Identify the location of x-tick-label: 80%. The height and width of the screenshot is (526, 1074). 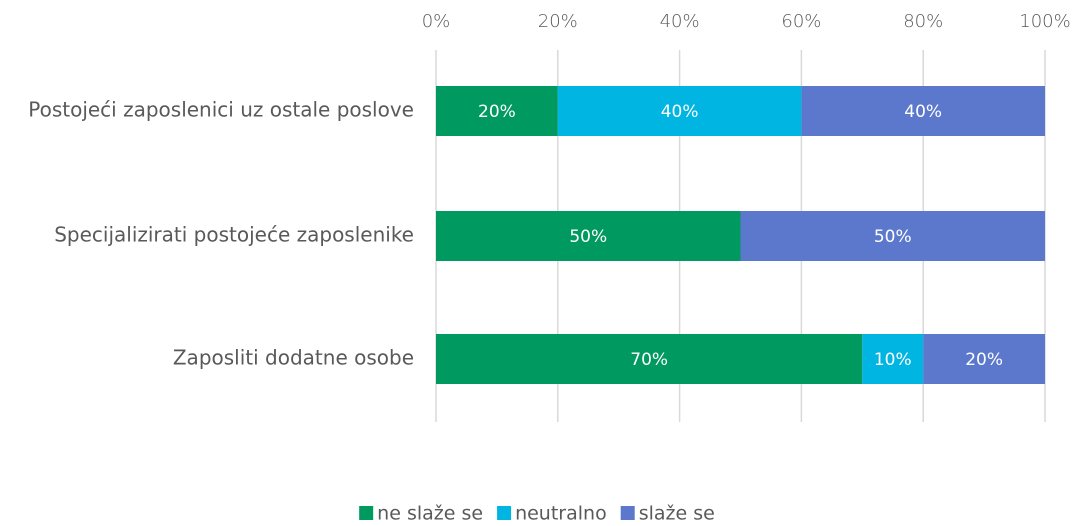
(923, 21).